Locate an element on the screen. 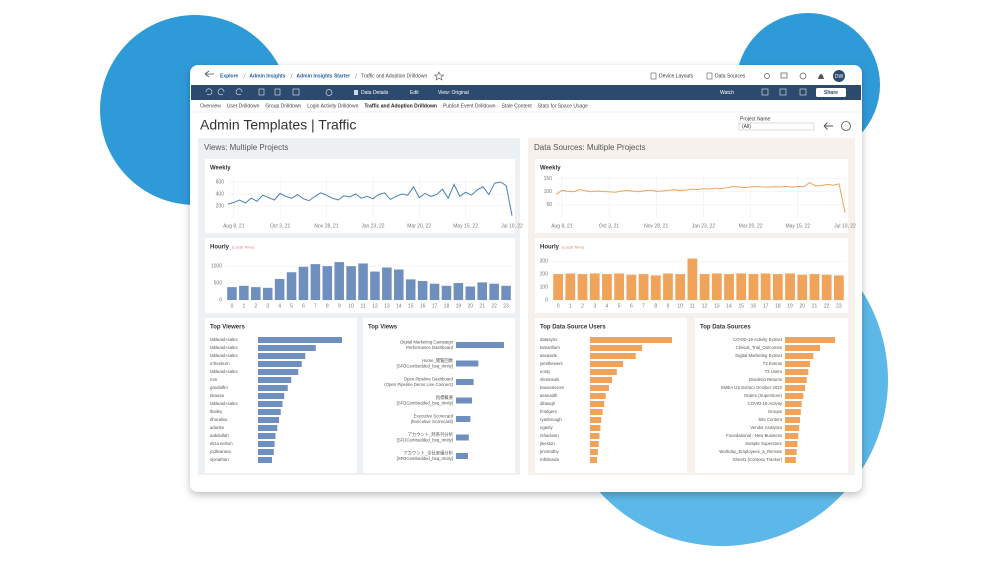 This screenshot has width=1000, height=563. dashboard-tab: Login Activity Drilldown is located at coordinates (332, 106).